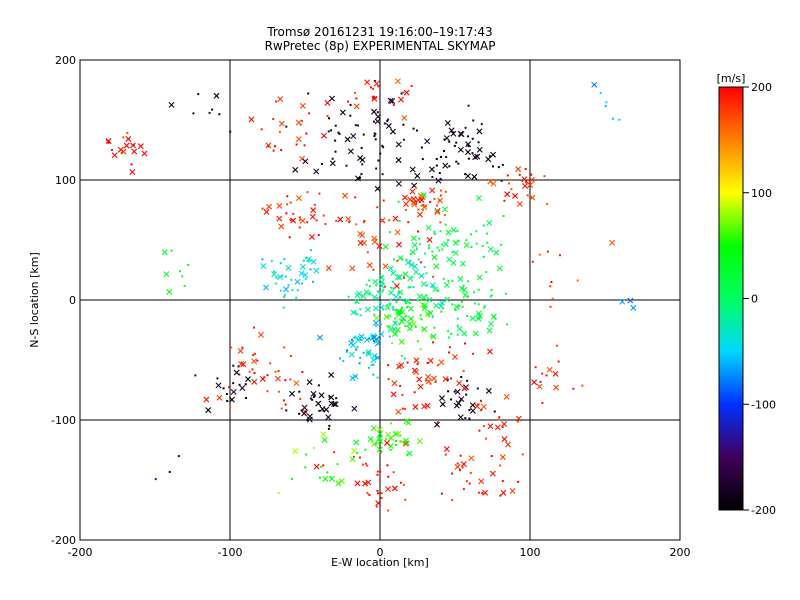 This screenshot has width=800, height=600. Describe the element at coordinates (759, 299) in the screenshot. I see `colorbar-ticks: 200 100 0 -100 -200` at that location.